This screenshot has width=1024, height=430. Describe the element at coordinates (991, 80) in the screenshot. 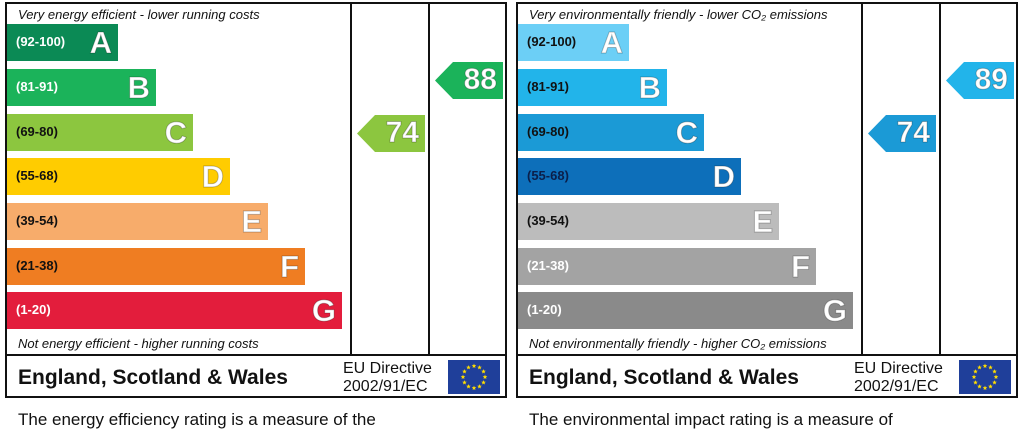

I see `rating-value: 89` at that location.